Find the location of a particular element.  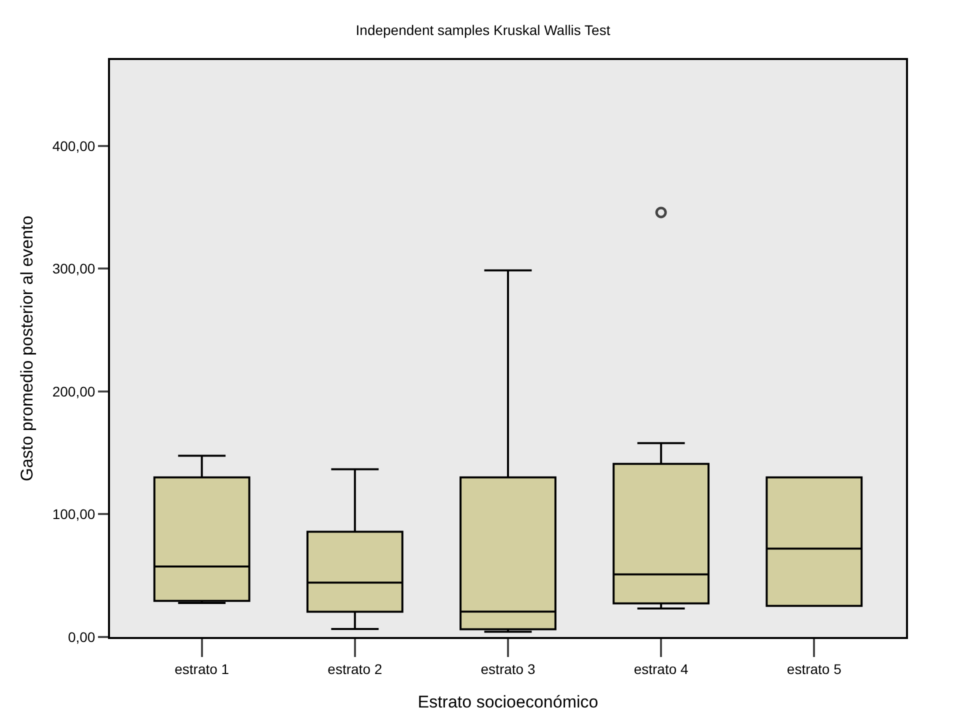

x-tick-label: estrato 1 is located at coordinates (202, 668).